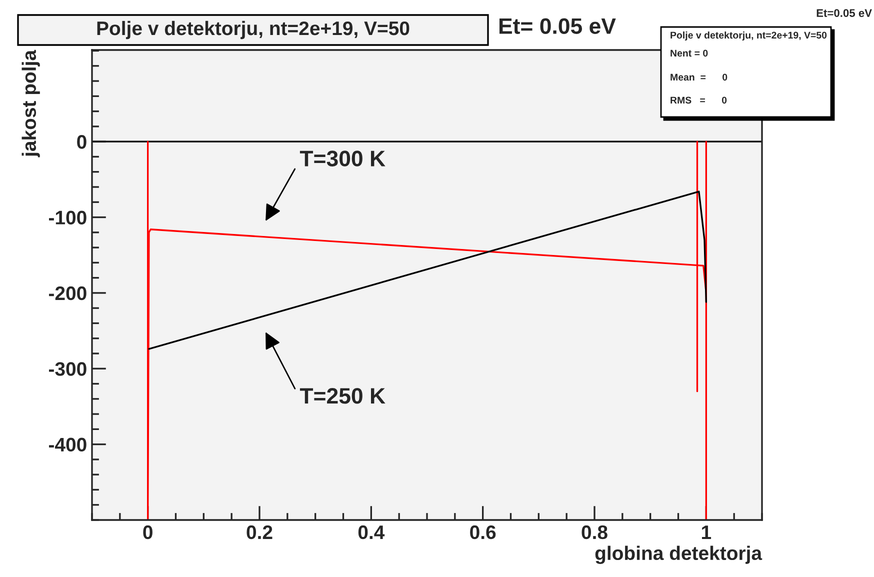 The height and width of the screenshot is (577, 874). Describe the element at coordinates (678, 555) in the screenshot. I see `x-axis-title: globina detektorja` at that location.